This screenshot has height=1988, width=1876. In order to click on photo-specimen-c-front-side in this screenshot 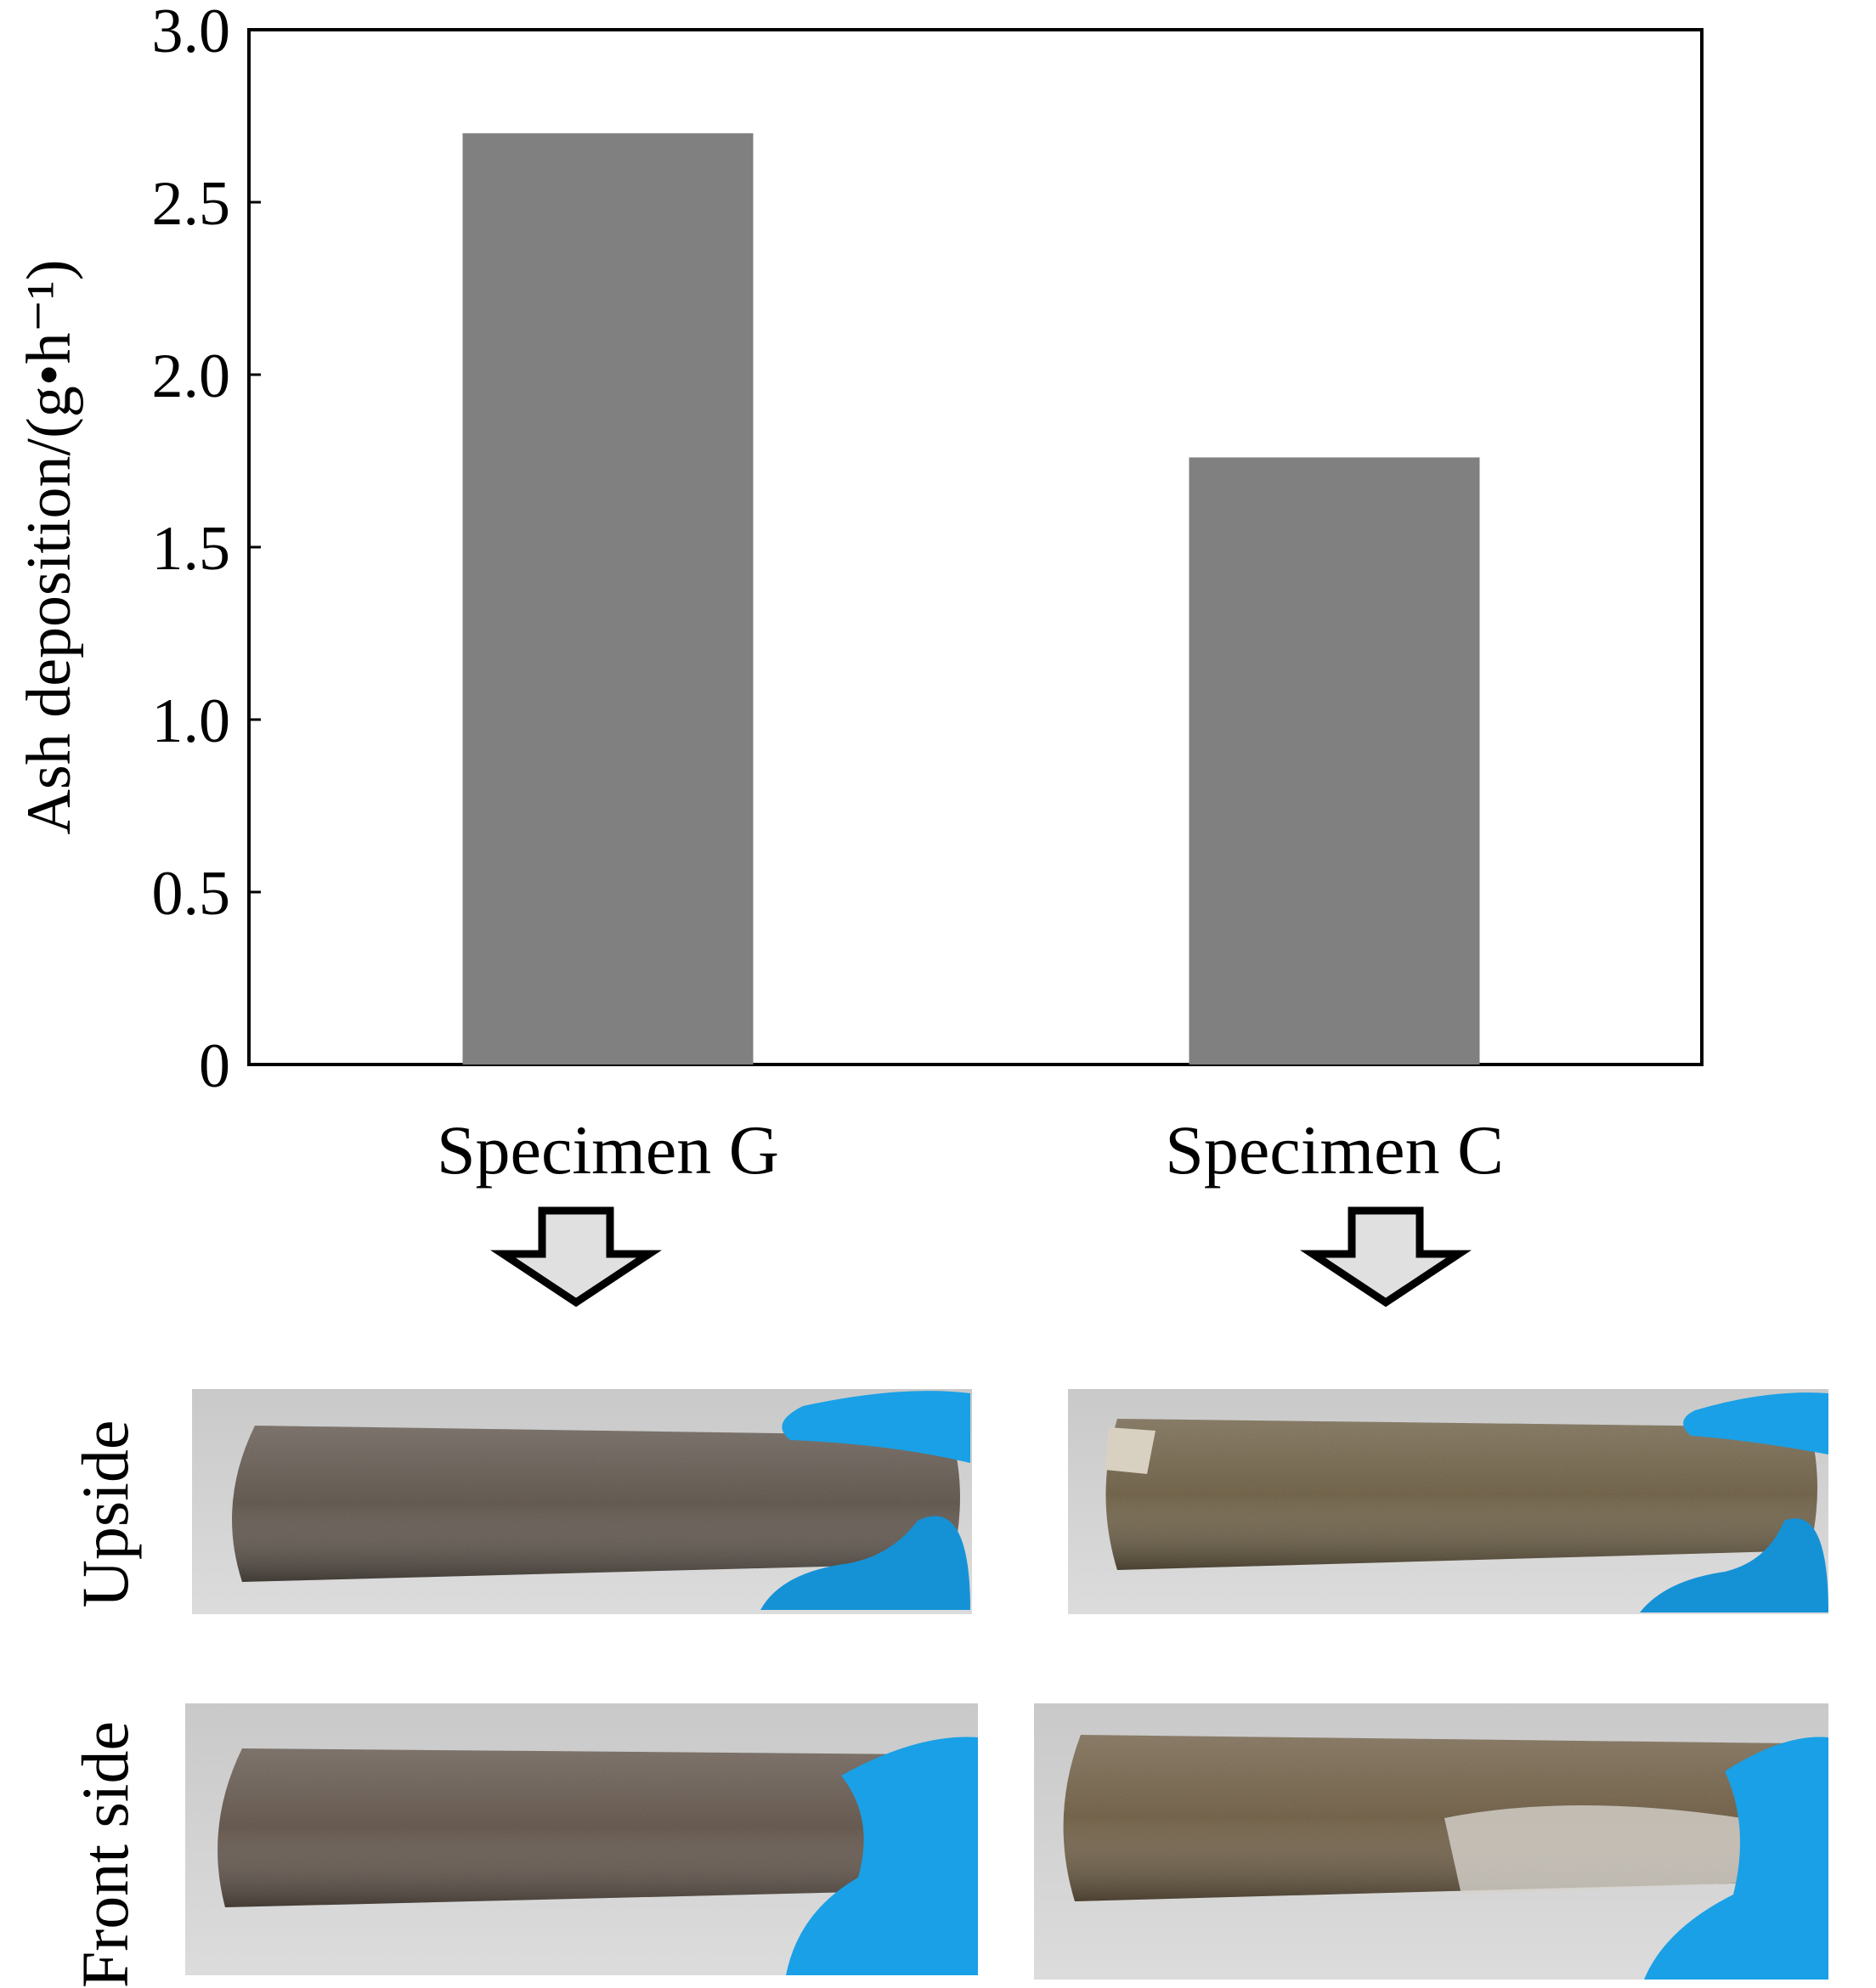, I will do `click(1431, 1841)`.